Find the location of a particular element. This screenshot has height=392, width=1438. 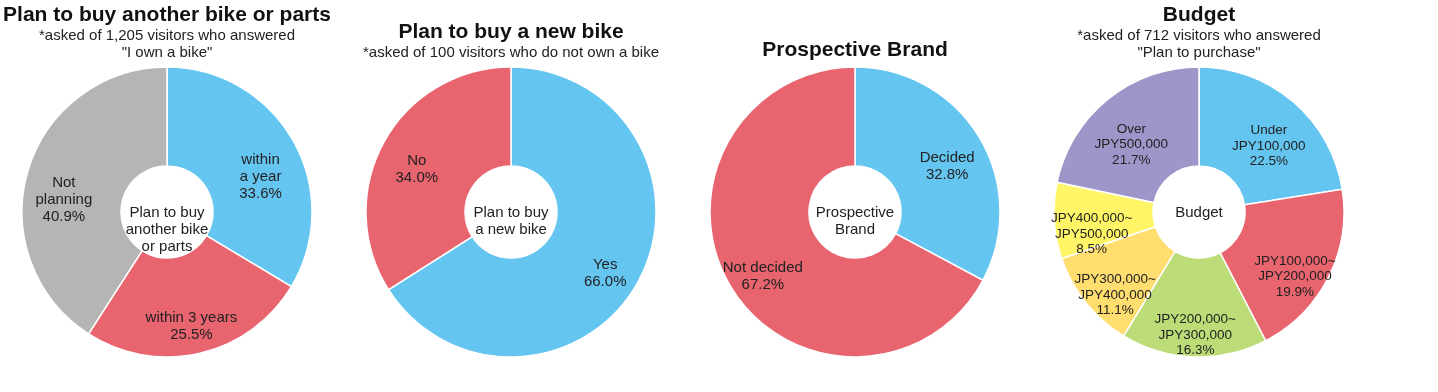

chart-subtitle: *asked of 100 visitors who do not own a bike is located at coordinates (511, 51).